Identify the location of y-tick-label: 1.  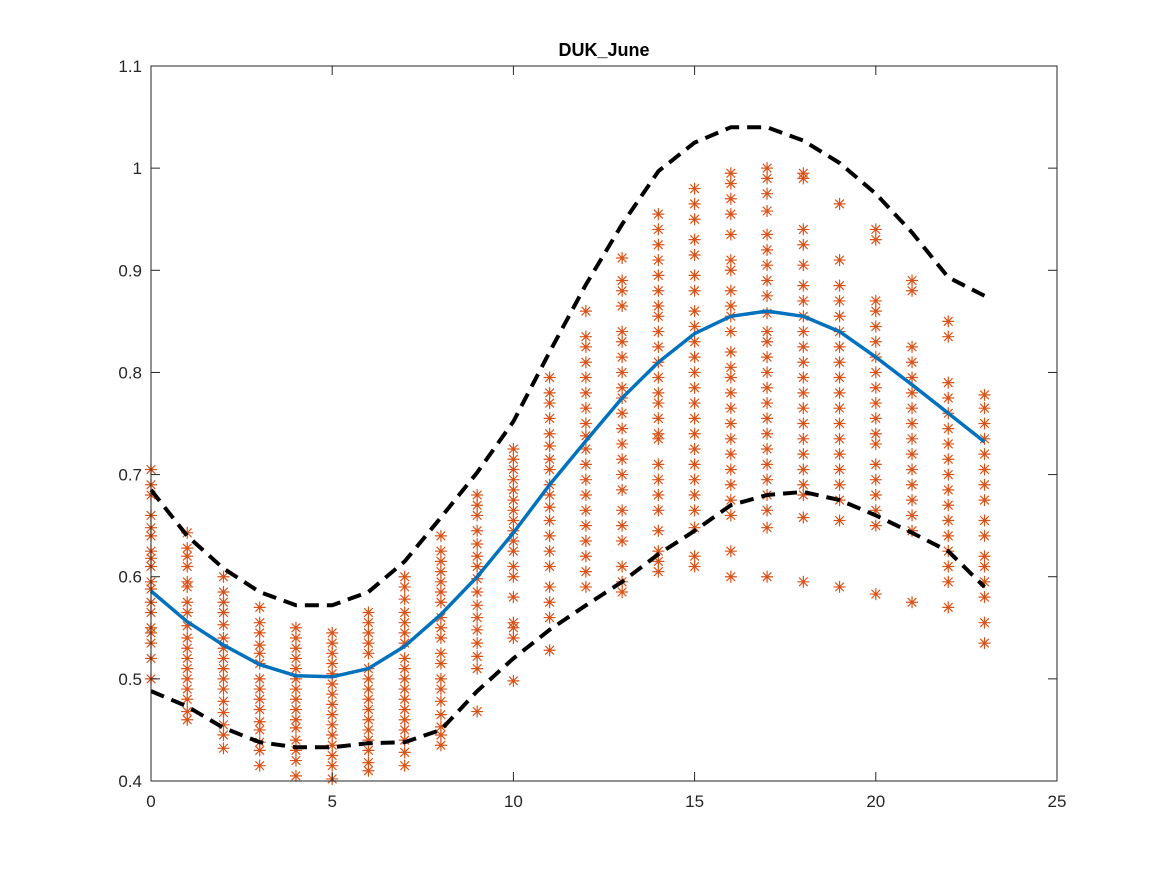
(137, 168).